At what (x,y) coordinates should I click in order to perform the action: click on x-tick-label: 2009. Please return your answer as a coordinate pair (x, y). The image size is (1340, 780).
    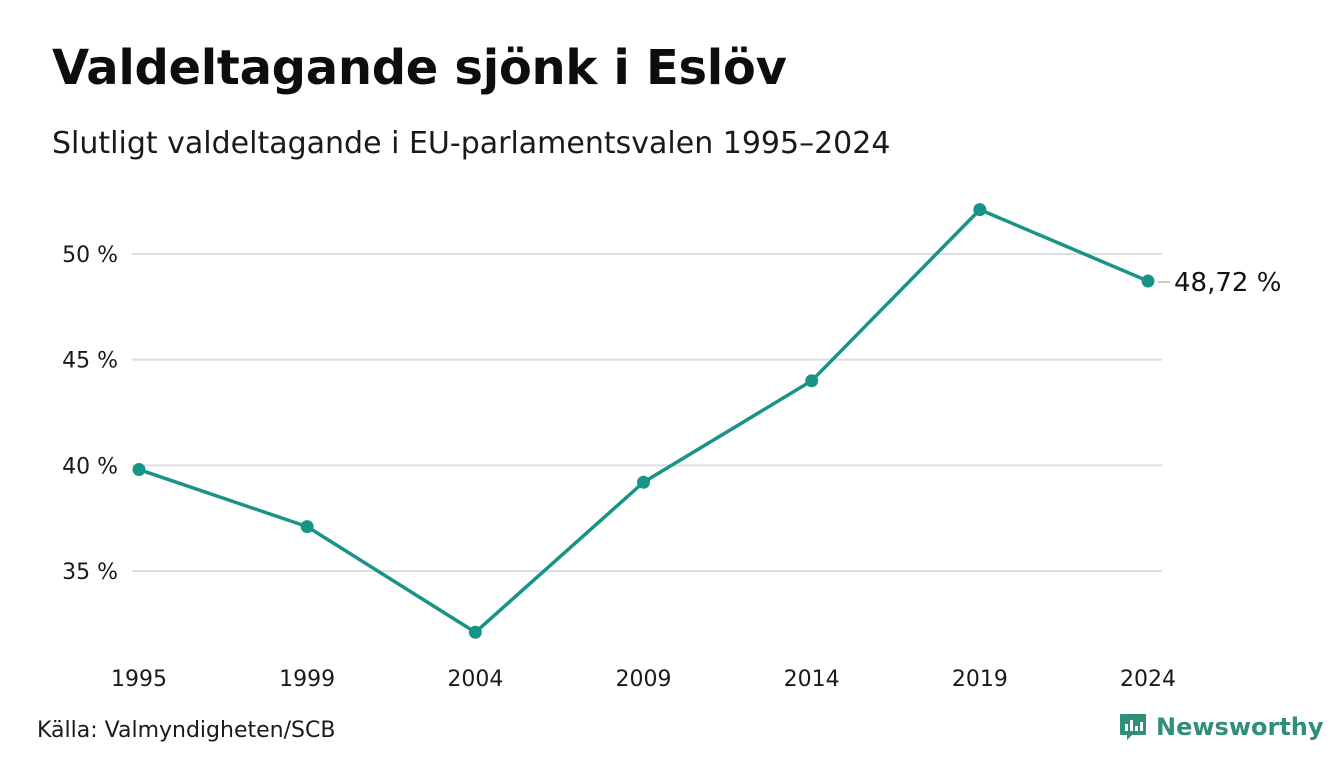
    Looking at the image, I should click on (644, 679).